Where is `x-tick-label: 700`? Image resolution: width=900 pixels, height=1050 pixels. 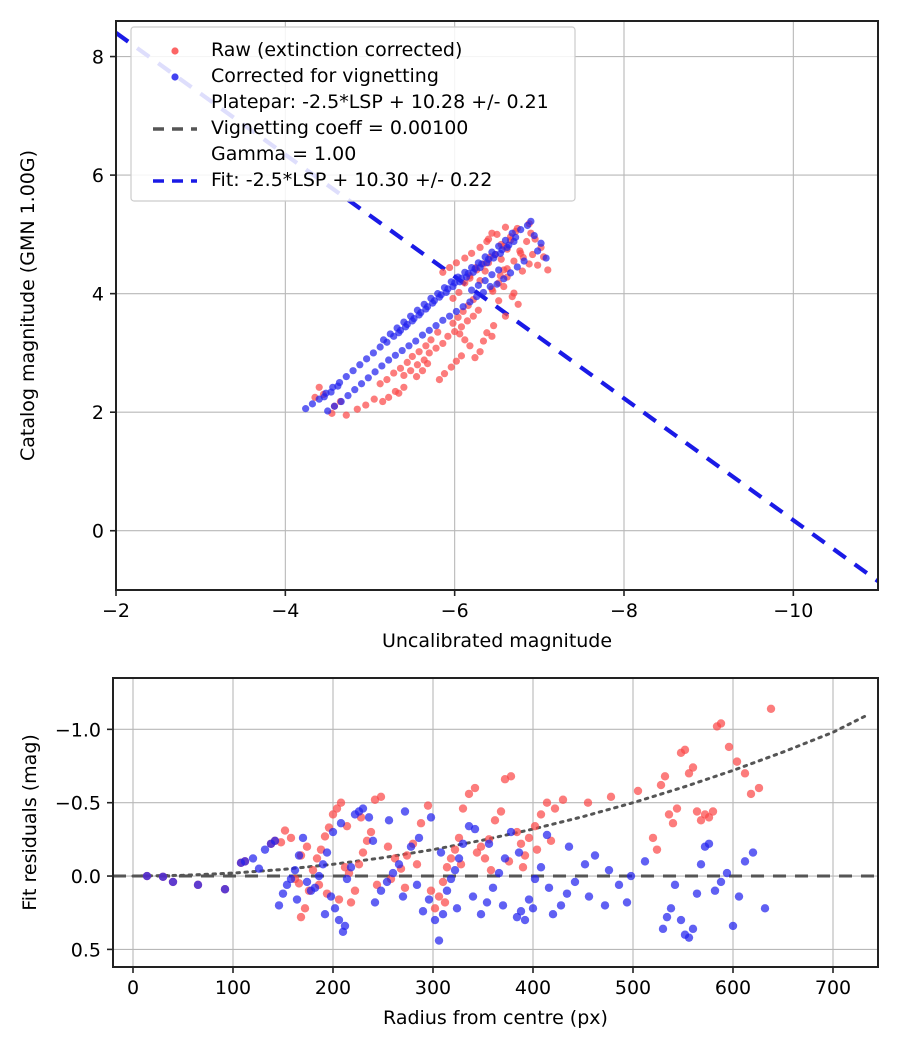
x-tick-label: 700 is located at coordinates (833, 988).